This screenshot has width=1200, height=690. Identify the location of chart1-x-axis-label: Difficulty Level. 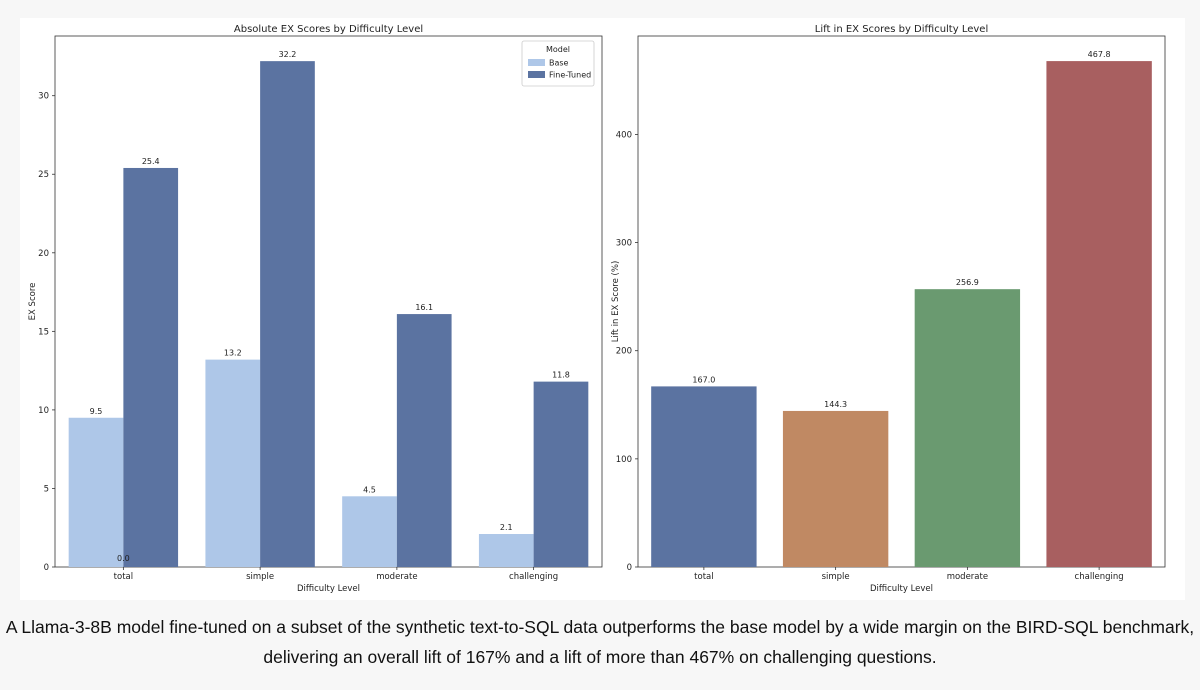
(328, 589).